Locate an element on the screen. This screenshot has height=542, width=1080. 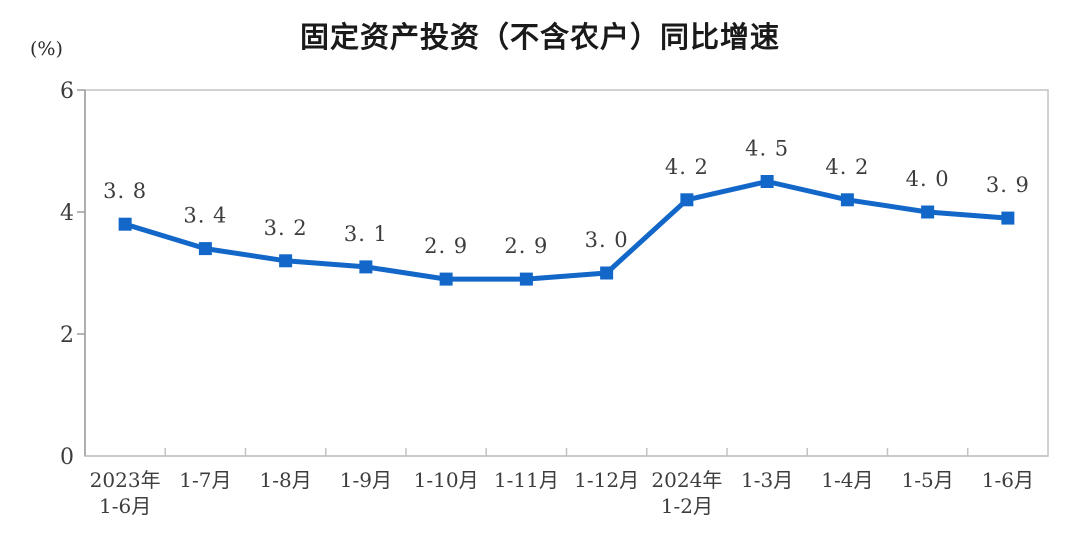
y-axis-unit-label: (%) is located at coordinates (46, 49).